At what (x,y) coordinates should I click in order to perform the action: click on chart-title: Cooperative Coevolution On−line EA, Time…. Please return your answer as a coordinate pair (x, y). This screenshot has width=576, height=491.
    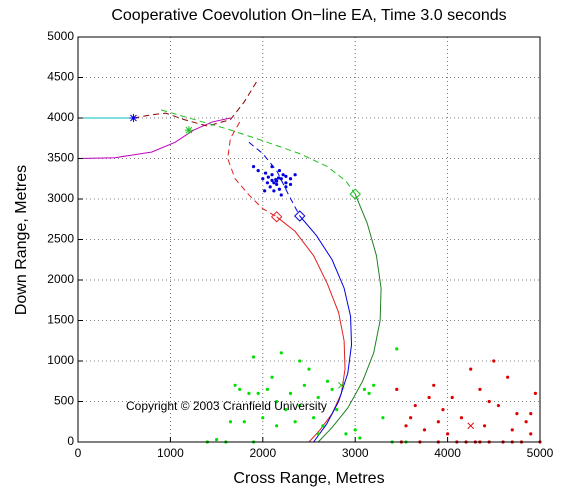
    Looking at the image, I should click on (308, 15).